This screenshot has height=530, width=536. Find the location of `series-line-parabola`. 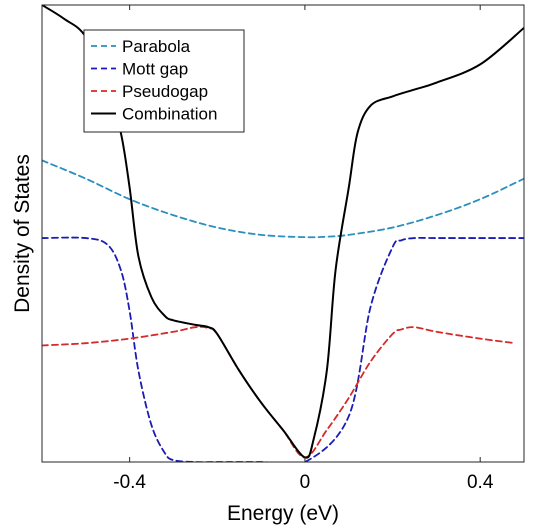

series-line-parabola is located at coordinates (283, 199).